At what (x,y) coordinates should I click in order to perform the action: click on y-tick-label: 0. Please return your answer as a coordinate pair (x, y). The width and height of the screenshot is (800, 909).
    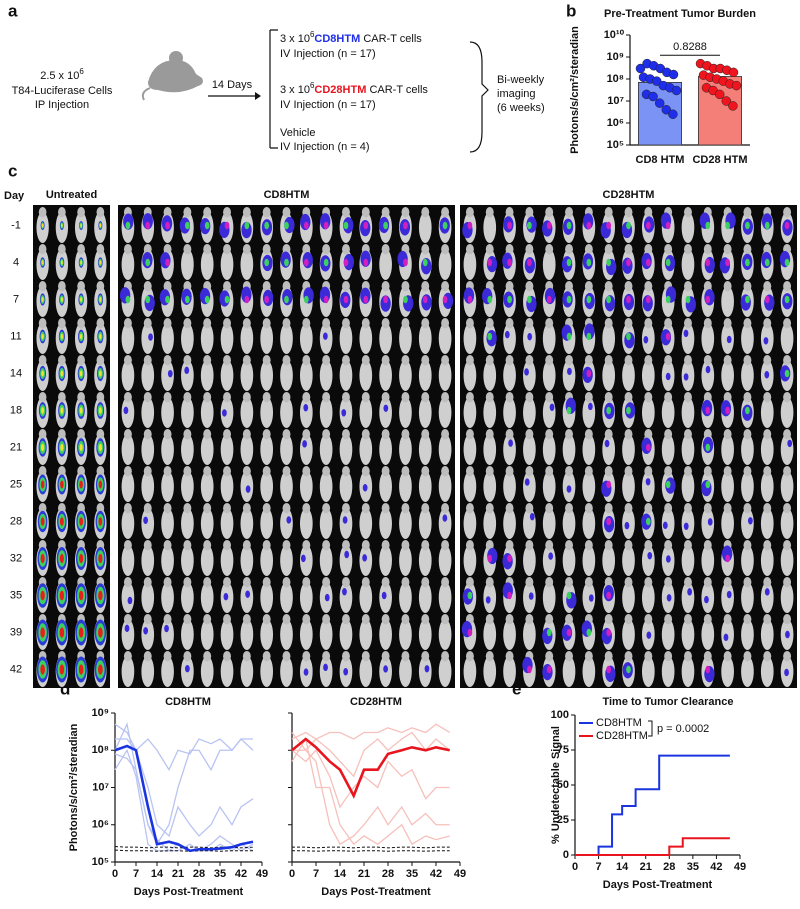
    Looking at the image, I should click on (566, 855).